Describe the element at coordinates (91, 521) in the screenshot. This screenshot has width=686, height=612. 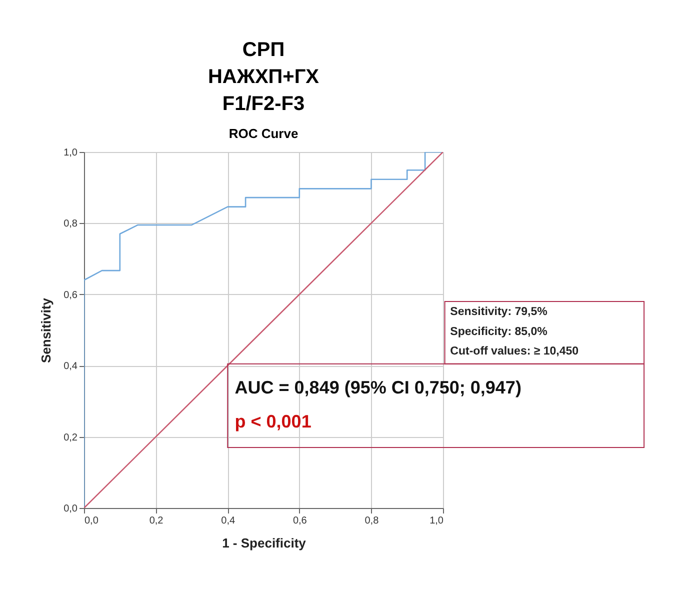
I see `x-tick-label: 0,0` at that location.